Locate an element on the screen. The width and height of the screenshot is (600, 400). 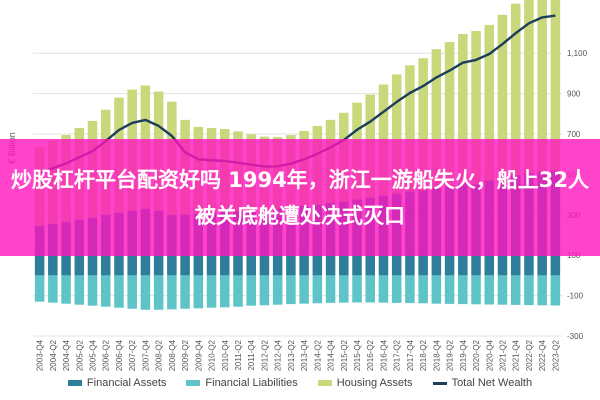
x-tick-label: 2018-Q2 is located at coordinates (423, 355).